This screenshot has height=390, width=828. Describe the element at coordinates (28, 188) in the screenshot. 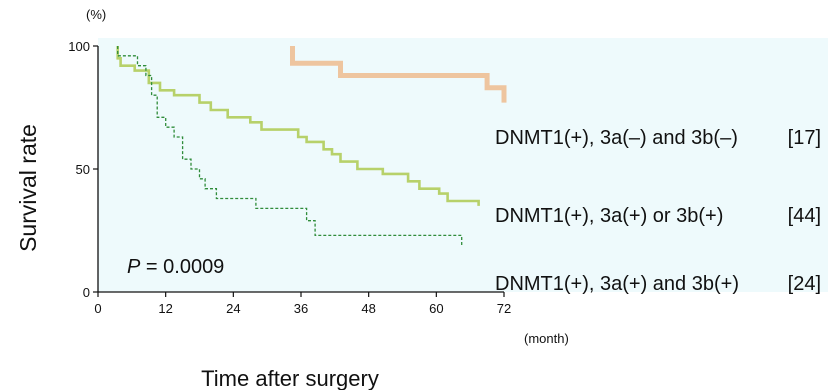

I see `y-axis-title: Survival rate` at that location.